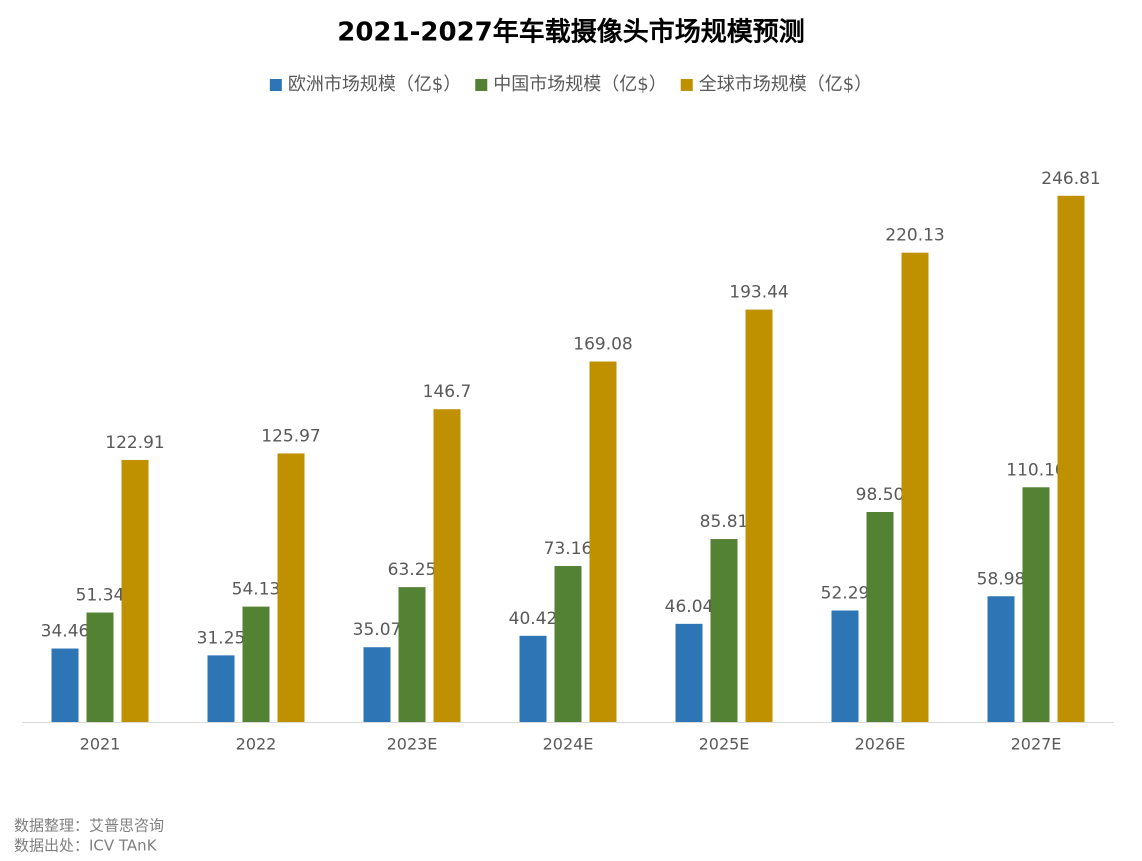 This screenshot has width=1142, height=861. I want to click on source-note: 数据出处：ICV TAnK, so click(86, 846).